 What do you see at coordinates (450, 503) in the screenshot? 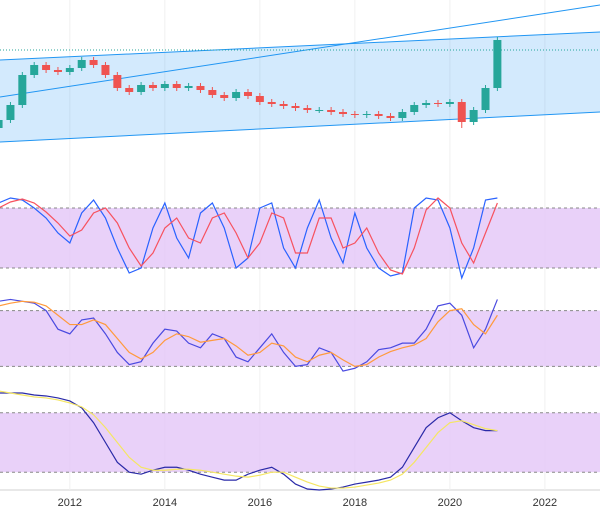
I see `x-tick-label: 2020` at bounding box center [450, 503].